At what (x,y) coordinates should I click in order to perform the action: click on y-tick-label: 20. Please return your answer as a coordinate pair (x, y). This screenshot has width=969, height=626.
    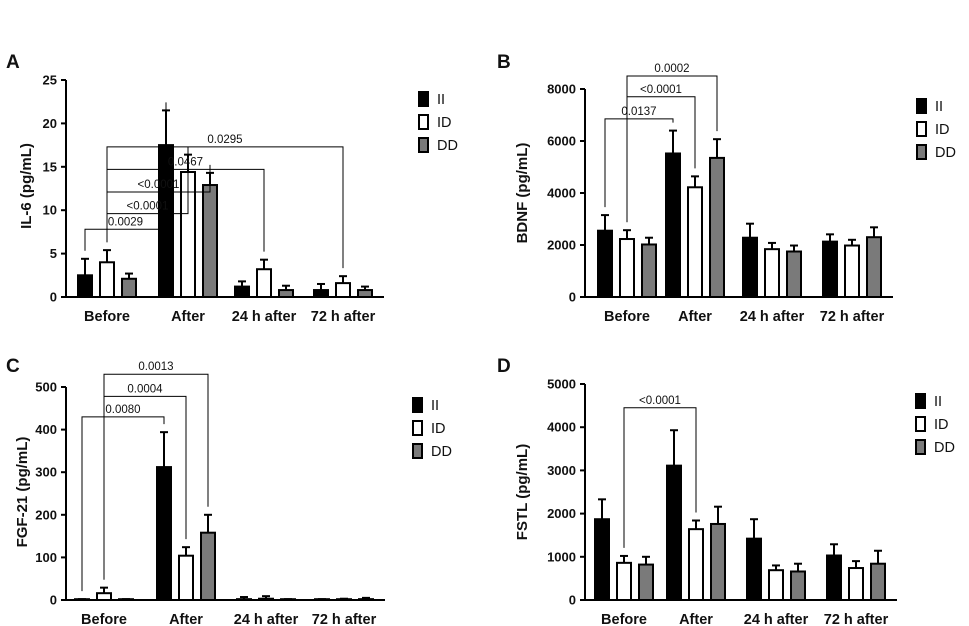
    Looking at the image, I should click on (50, 123).